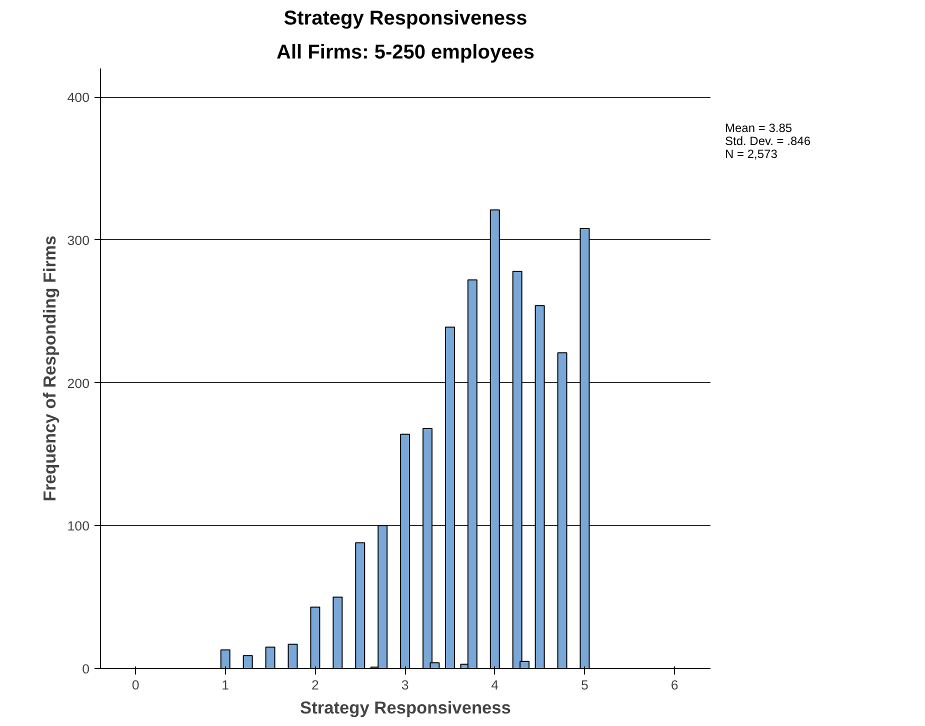 The image size is (925, 726). What do you see at coordinates (226, 685) in the screenshot?
I see `x-tick-label: 1` at bounding box center [226, 685].